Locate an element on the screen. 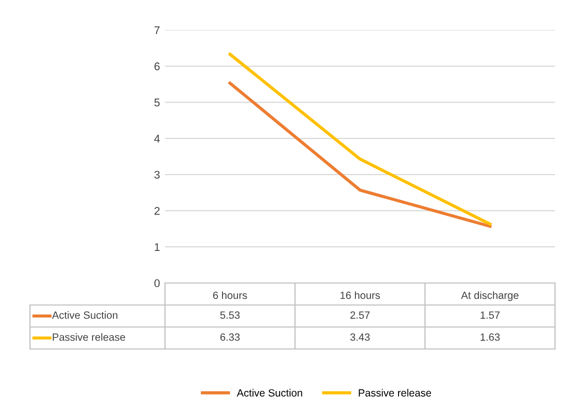 Image resolution: width=566 pixels, height=408 pixels. y-tick-label: 1 is located at coordinates (157, 247).